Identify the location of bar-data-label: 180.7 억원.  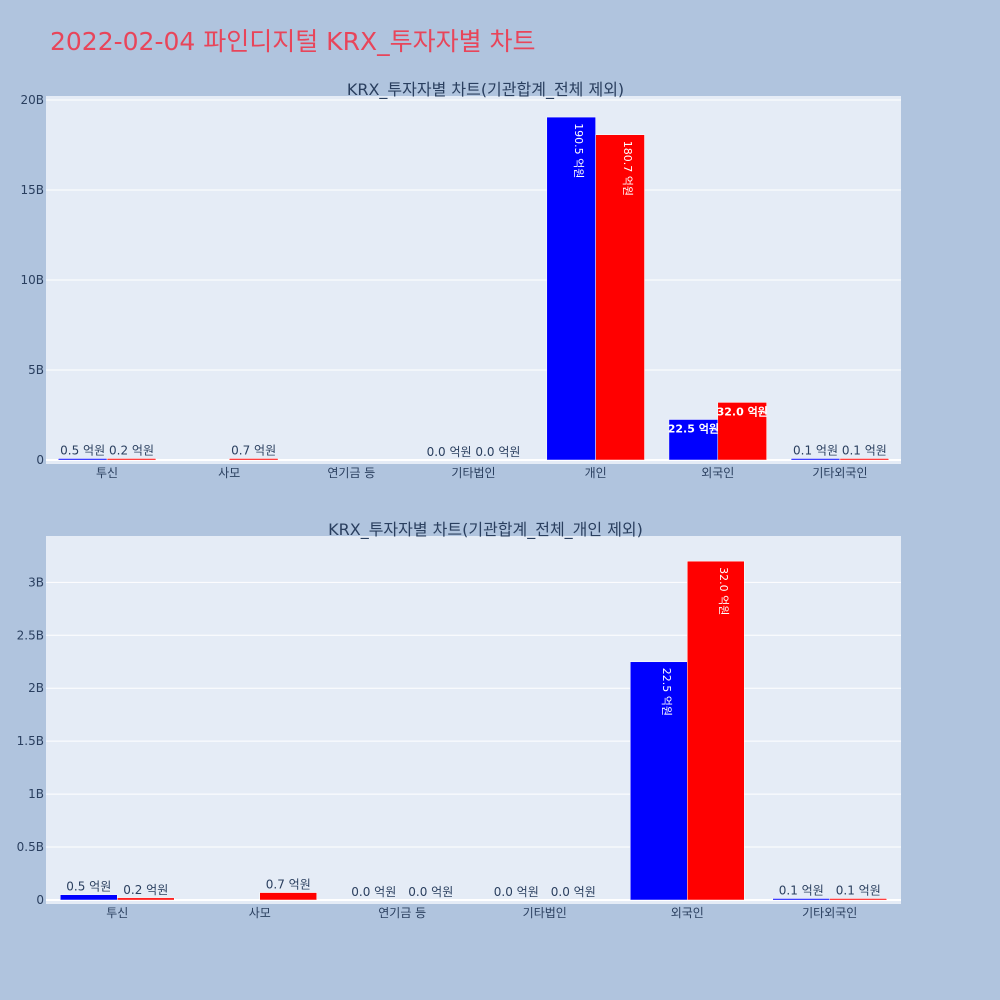
(627, 168).